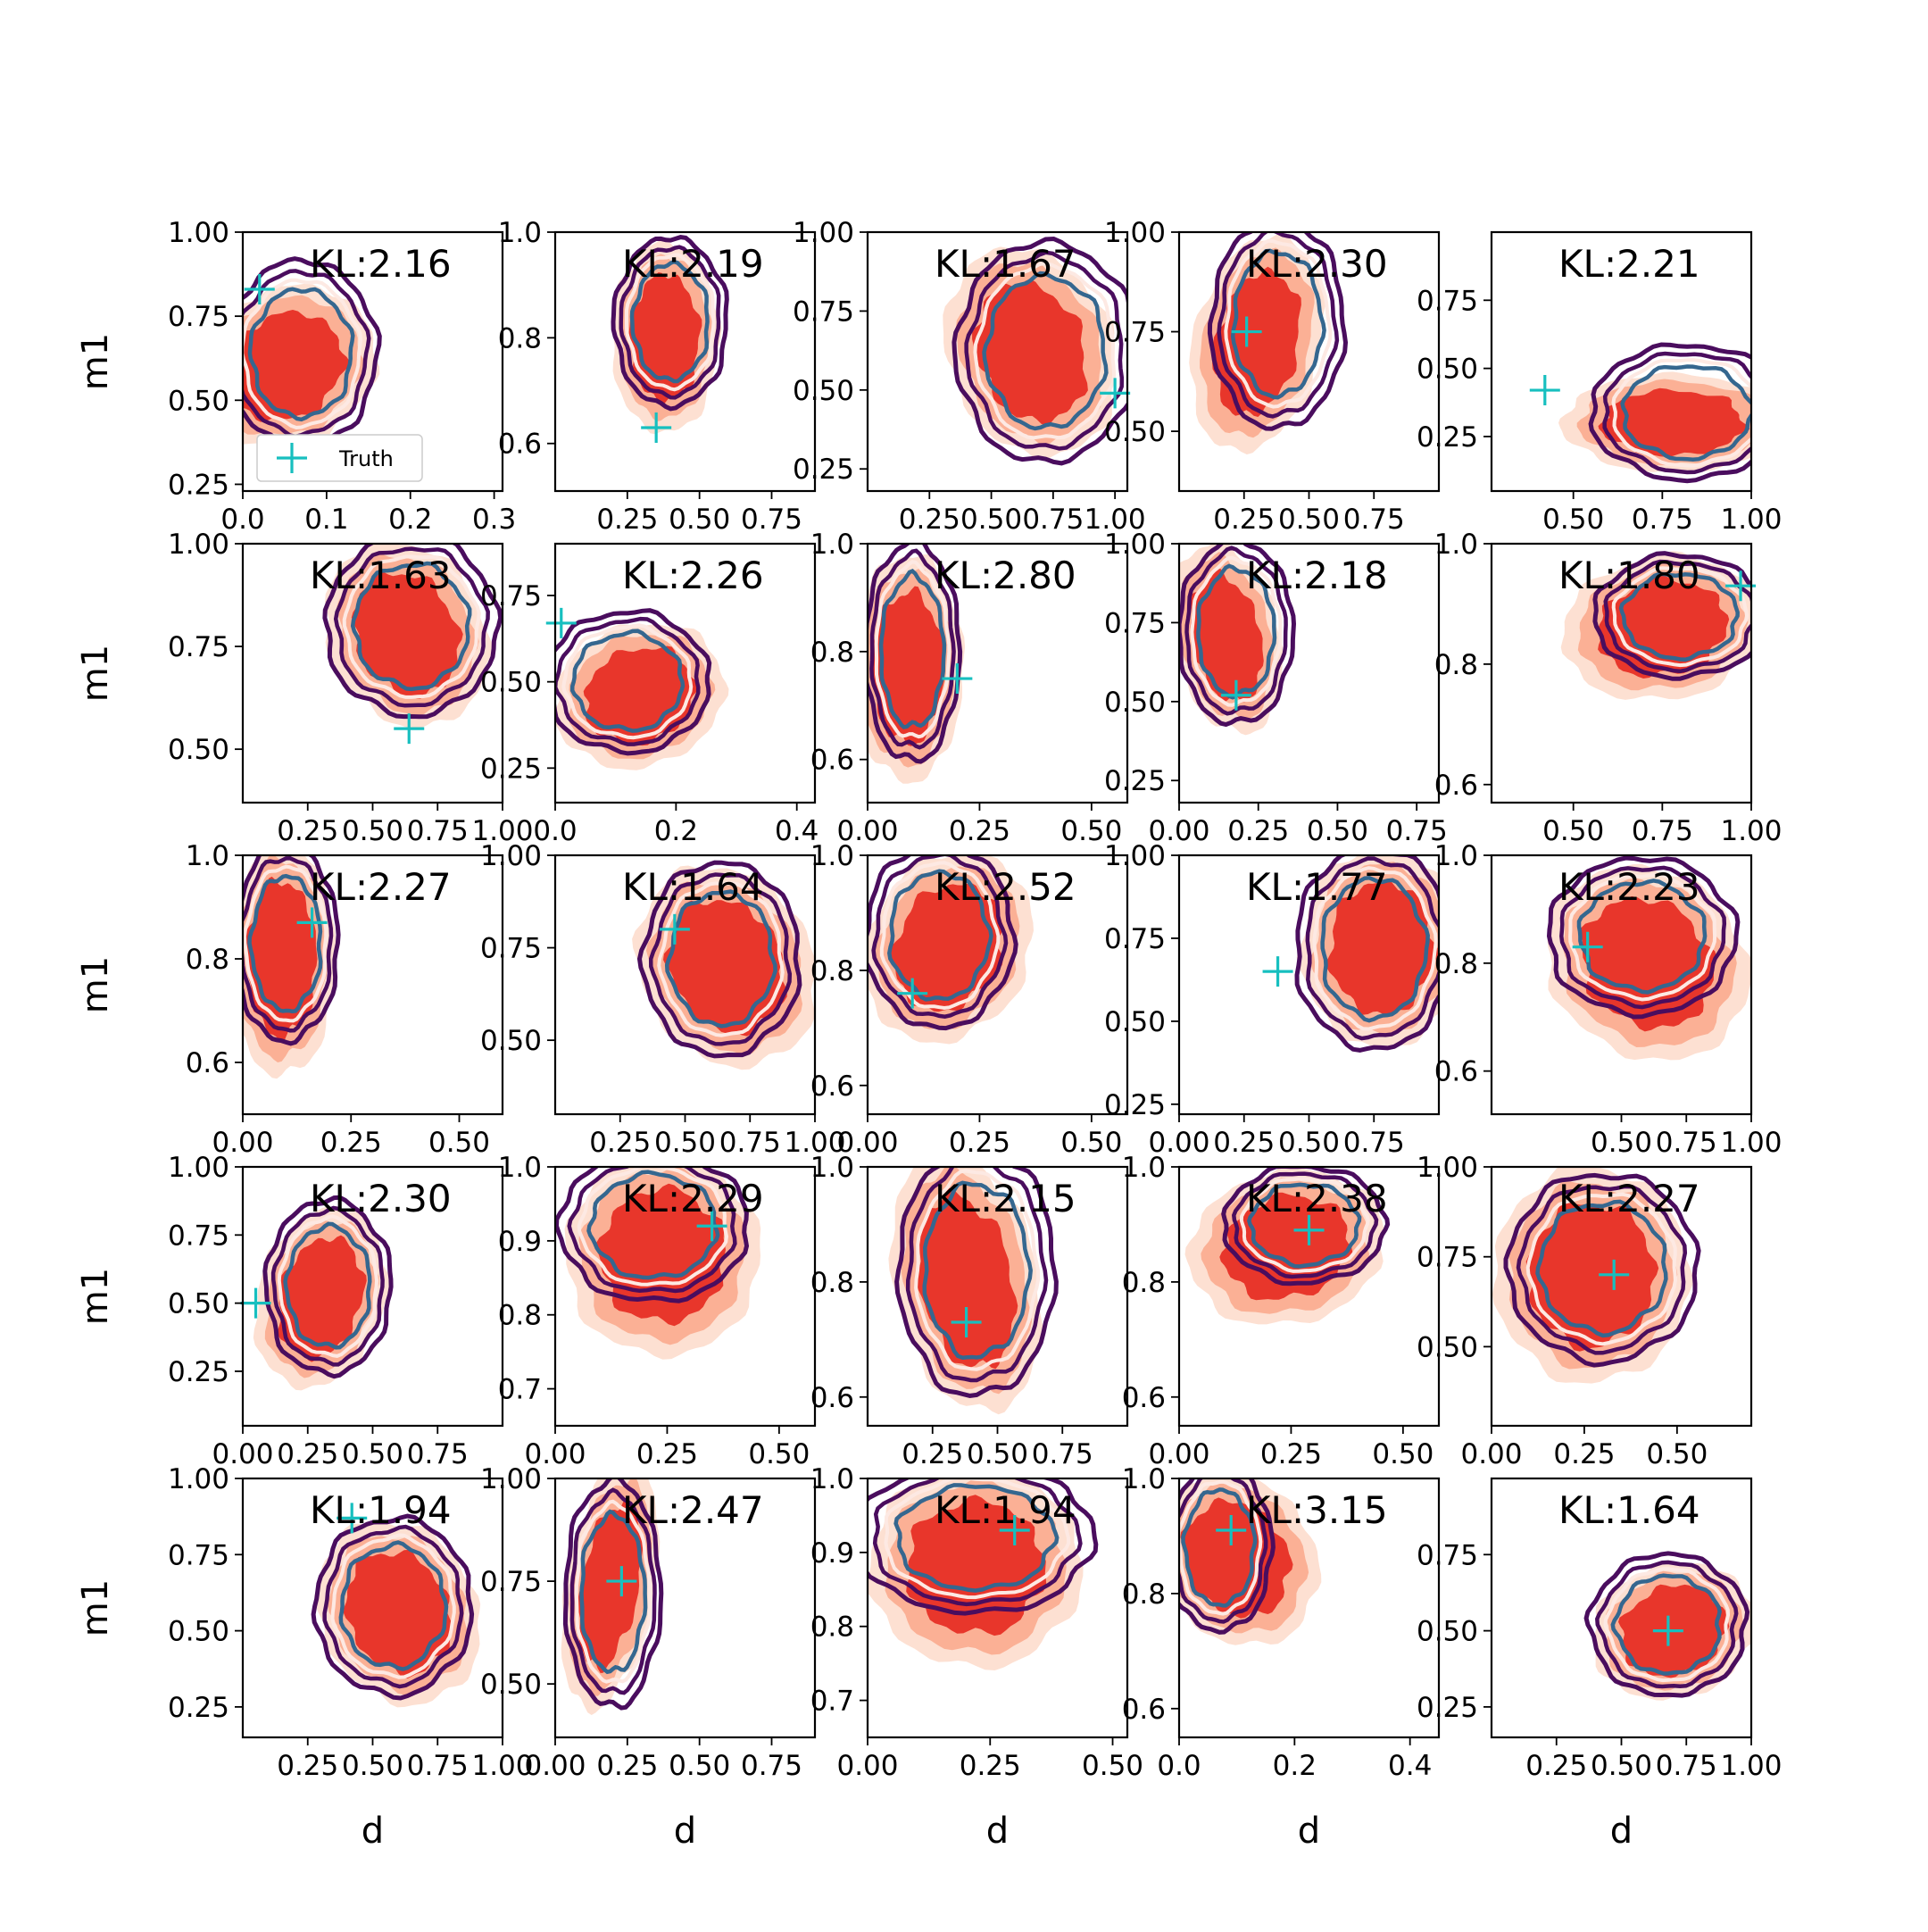 The height and width of the screenshot is (1932, 1928). Describe the element at coordinates (1410, 1766) in the screenshot. I see `x-tick-label: 0.4` at that location.